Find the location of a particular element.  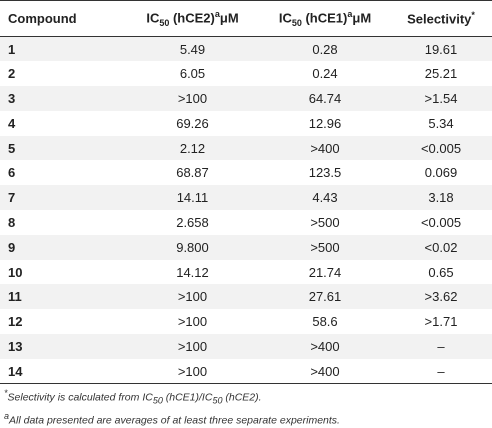

header-cell: IC50 (hCE2)aμM is located at coordinates (192, 18).